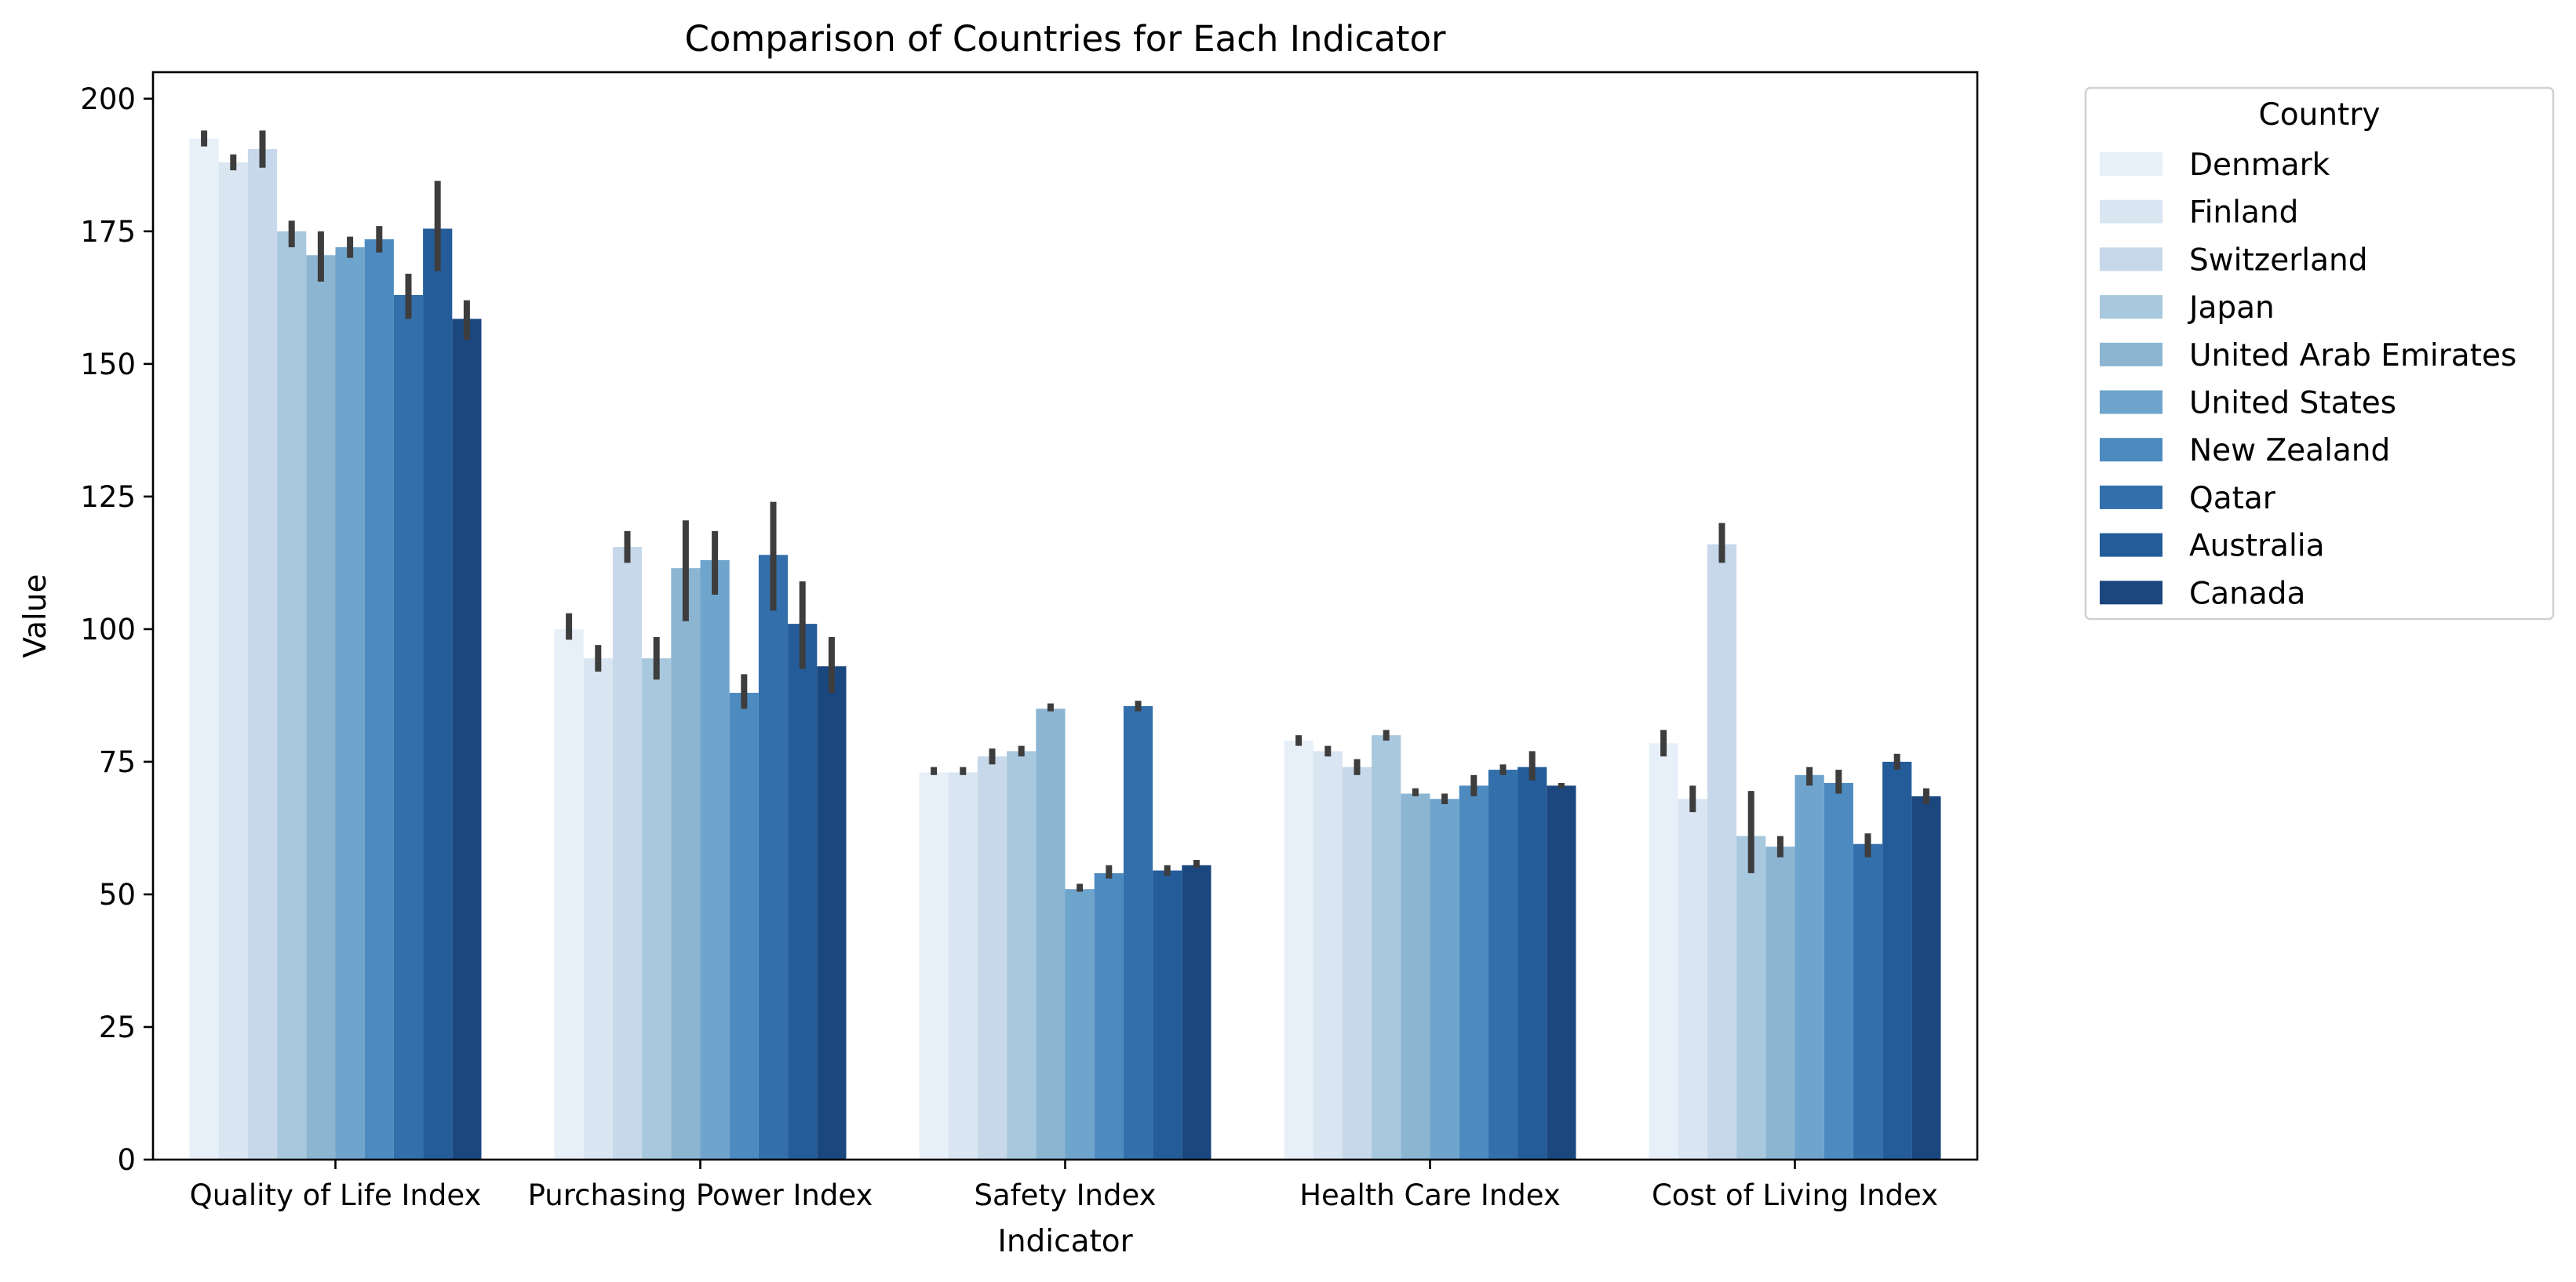  I want to click on y-tick-label: 50, so click(117, 895).